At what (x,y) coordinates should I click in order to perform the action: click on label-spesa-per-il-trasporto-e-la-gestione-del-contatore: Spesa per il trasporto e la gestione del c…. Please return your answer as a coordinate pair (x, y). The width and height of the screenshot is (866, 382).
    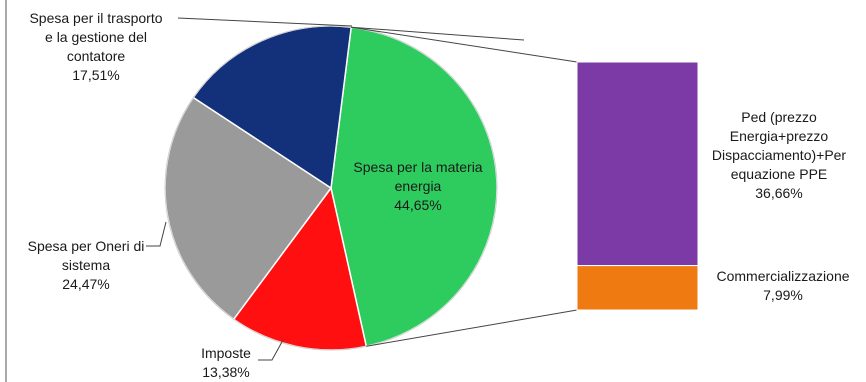
    Looking at the image, I should click on (95, 46).